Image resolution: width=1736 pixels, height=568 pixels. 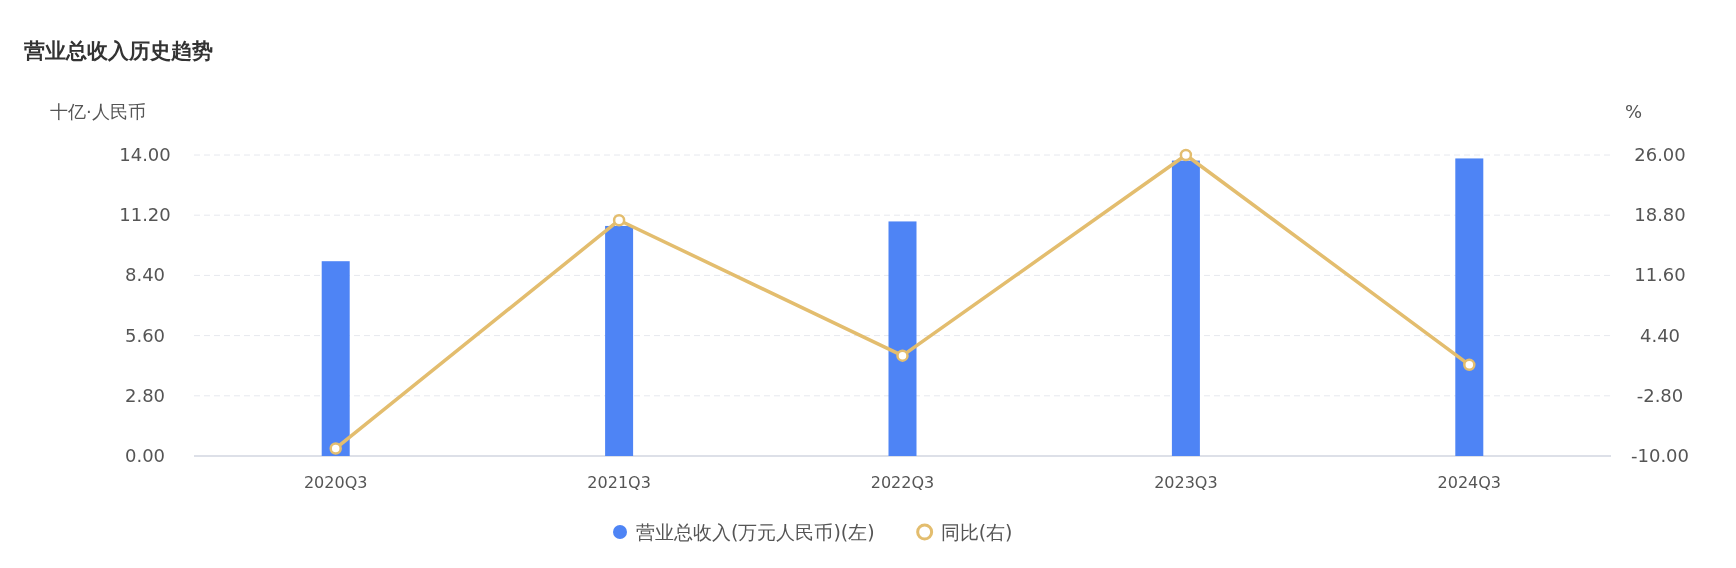 What do you see at coordinates (1660, 395) in the screenshot?
I see `y2-tick-label: -2.80` at bounding box center [1660, 395].